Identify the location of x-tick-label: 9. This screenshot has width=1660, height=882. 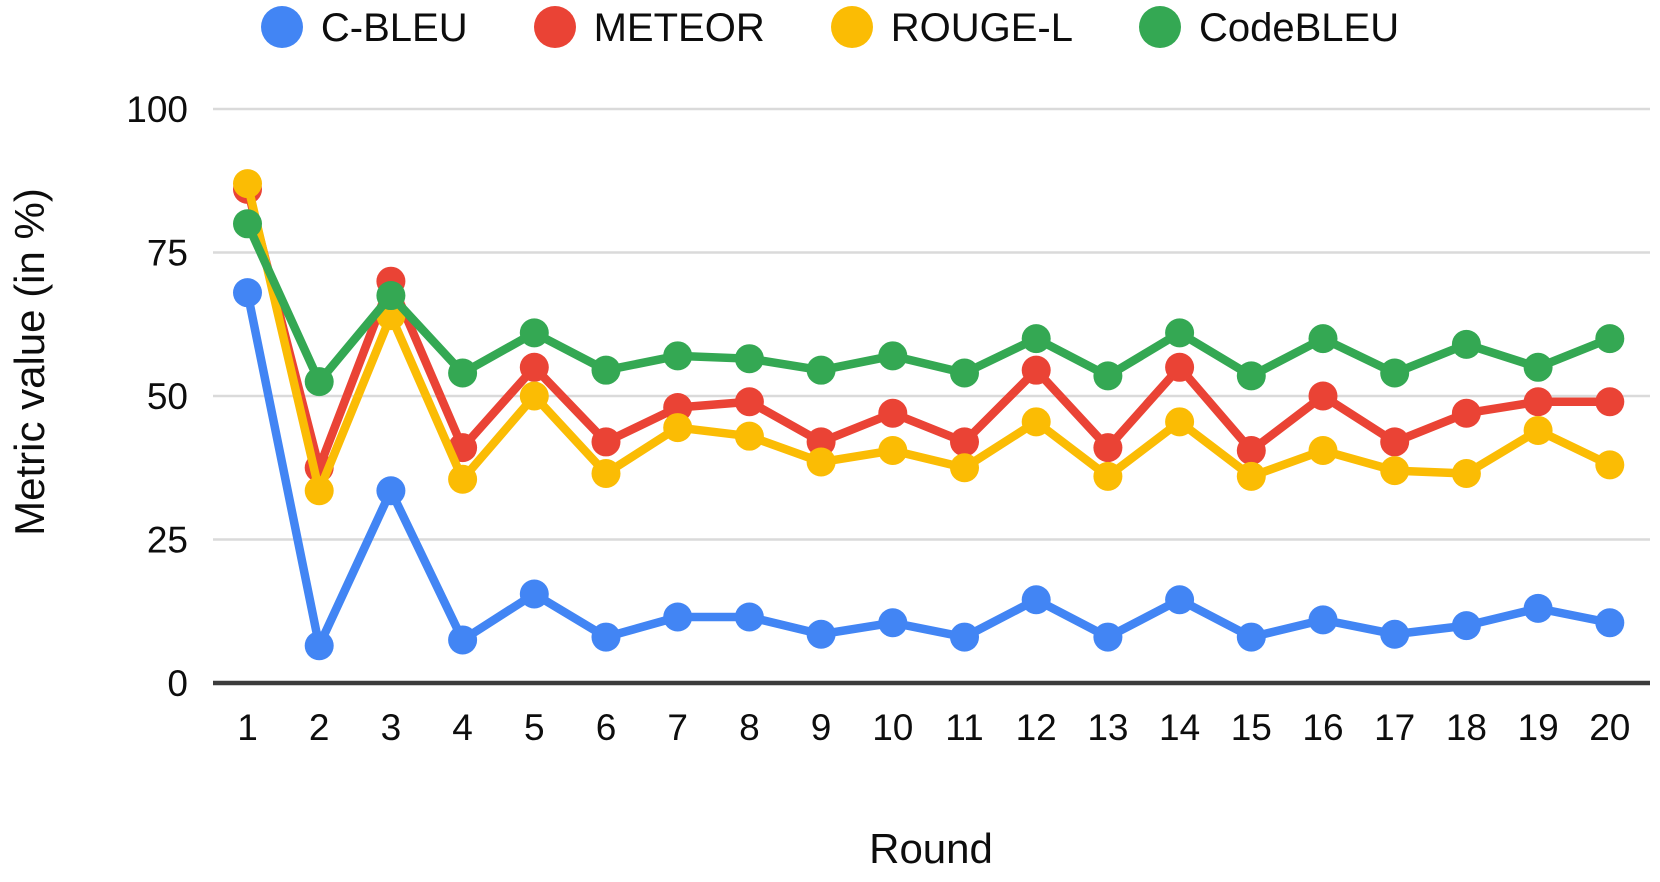
(821, 727).